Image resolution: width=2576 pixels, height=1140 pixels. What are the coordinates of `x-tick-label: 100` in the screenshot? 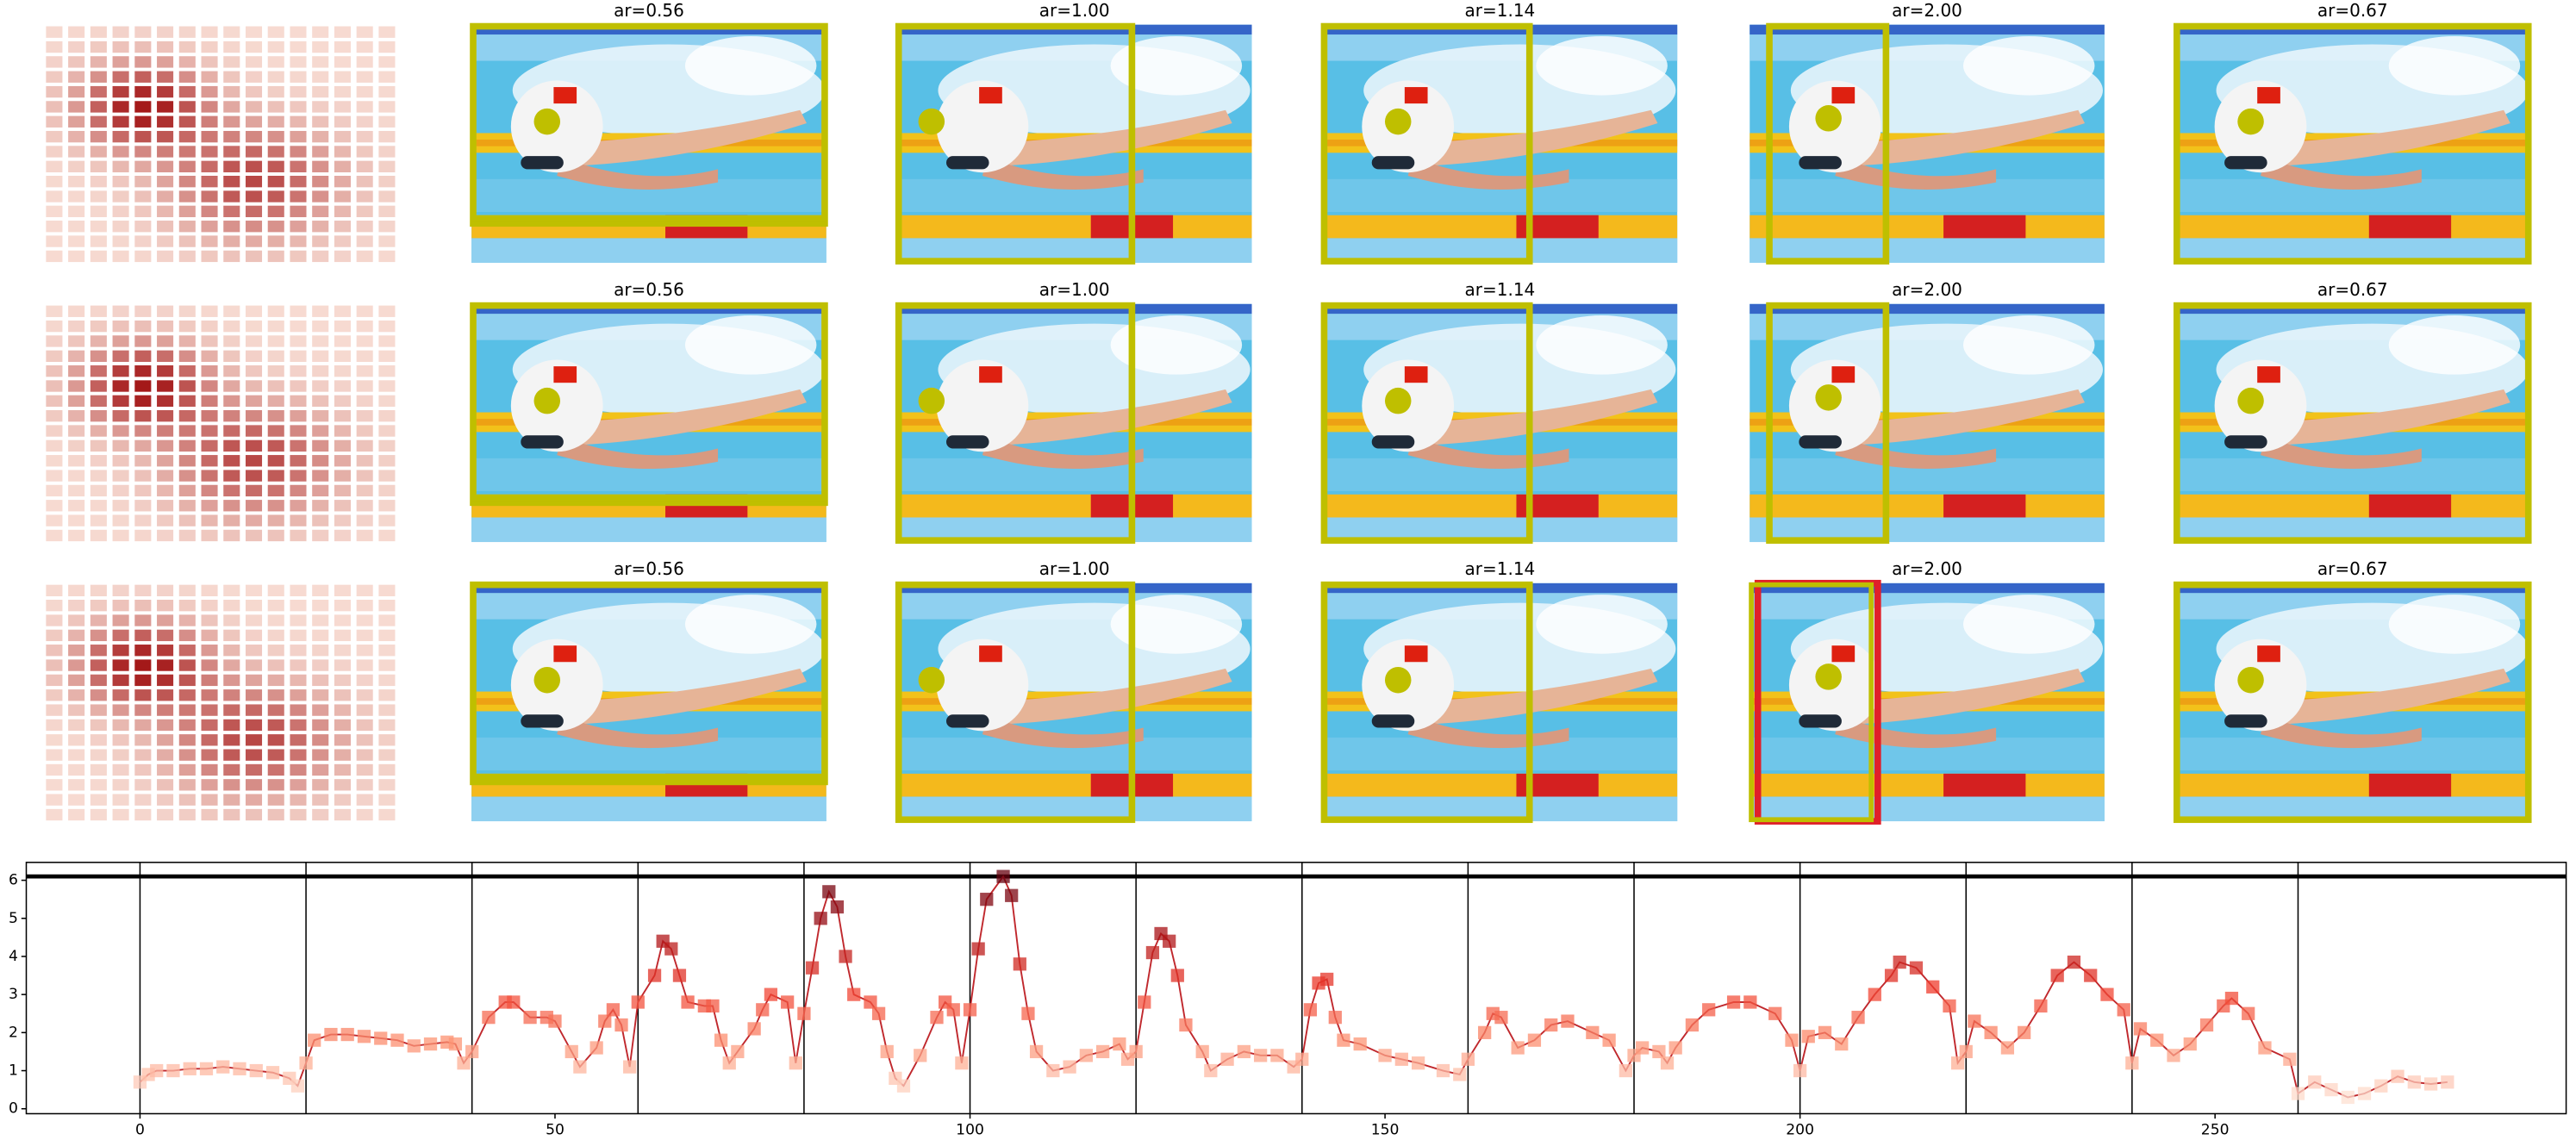 It's located at (970, 1130).